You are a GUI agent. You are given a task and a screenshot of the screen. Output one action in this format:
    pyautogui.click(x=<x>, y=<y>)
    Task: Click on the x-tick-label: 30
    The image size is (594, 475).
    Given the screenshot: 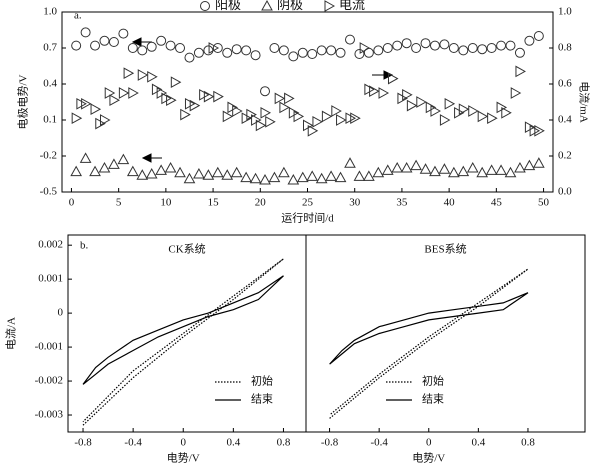 What is the action you would take?
    pyautogui.click(x=355, y=203)
    